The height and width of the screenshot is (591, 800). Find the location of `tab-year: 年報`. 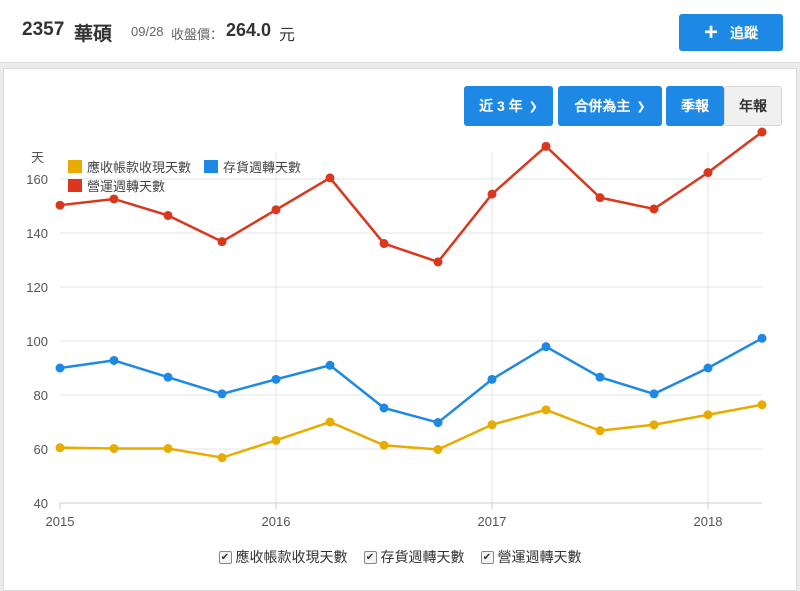

tab-year: 年報 is located at coordinates (753, 106).